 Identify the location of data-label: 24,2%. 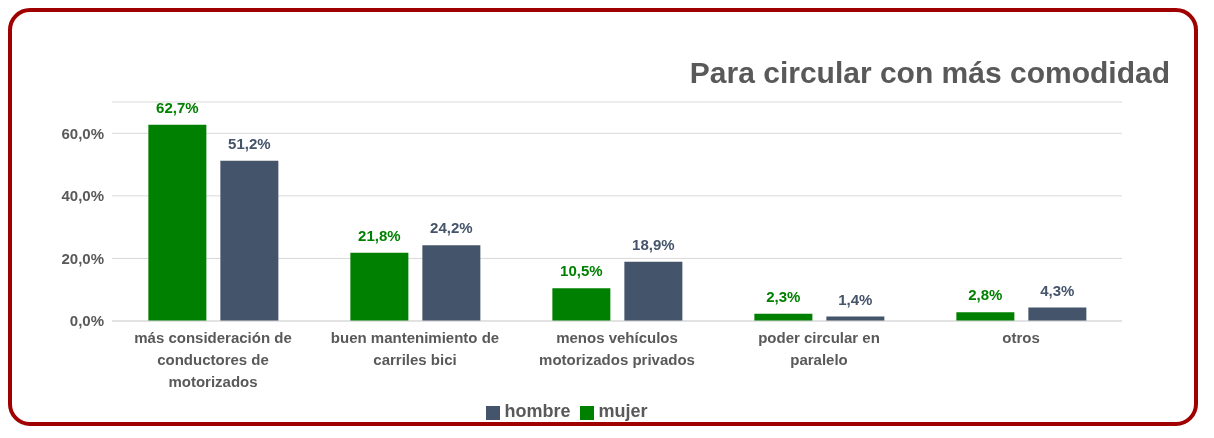
(451, 228).